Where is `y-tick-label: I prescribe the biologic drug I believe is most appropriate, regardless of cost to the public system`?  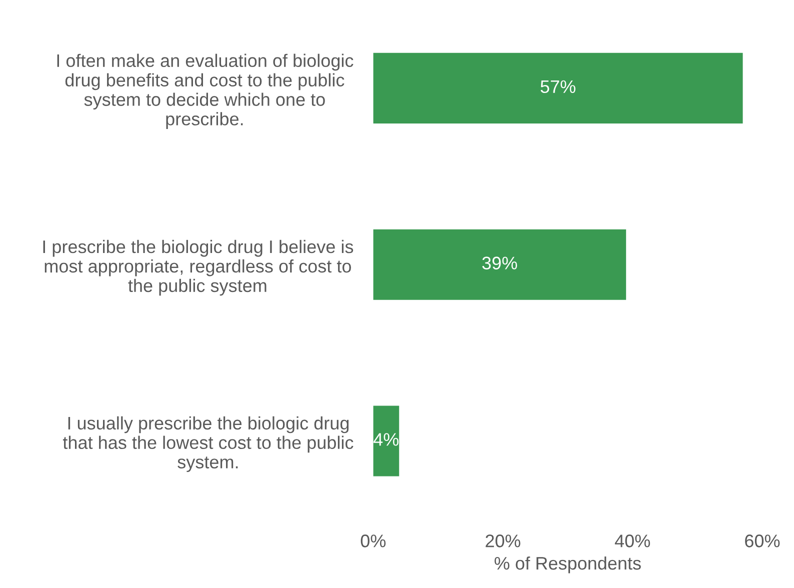
y-tick-label: I prescribe the biologic drug I believe is most appropriate, regardless of cost to the public system is located at coordinates (198, 268).